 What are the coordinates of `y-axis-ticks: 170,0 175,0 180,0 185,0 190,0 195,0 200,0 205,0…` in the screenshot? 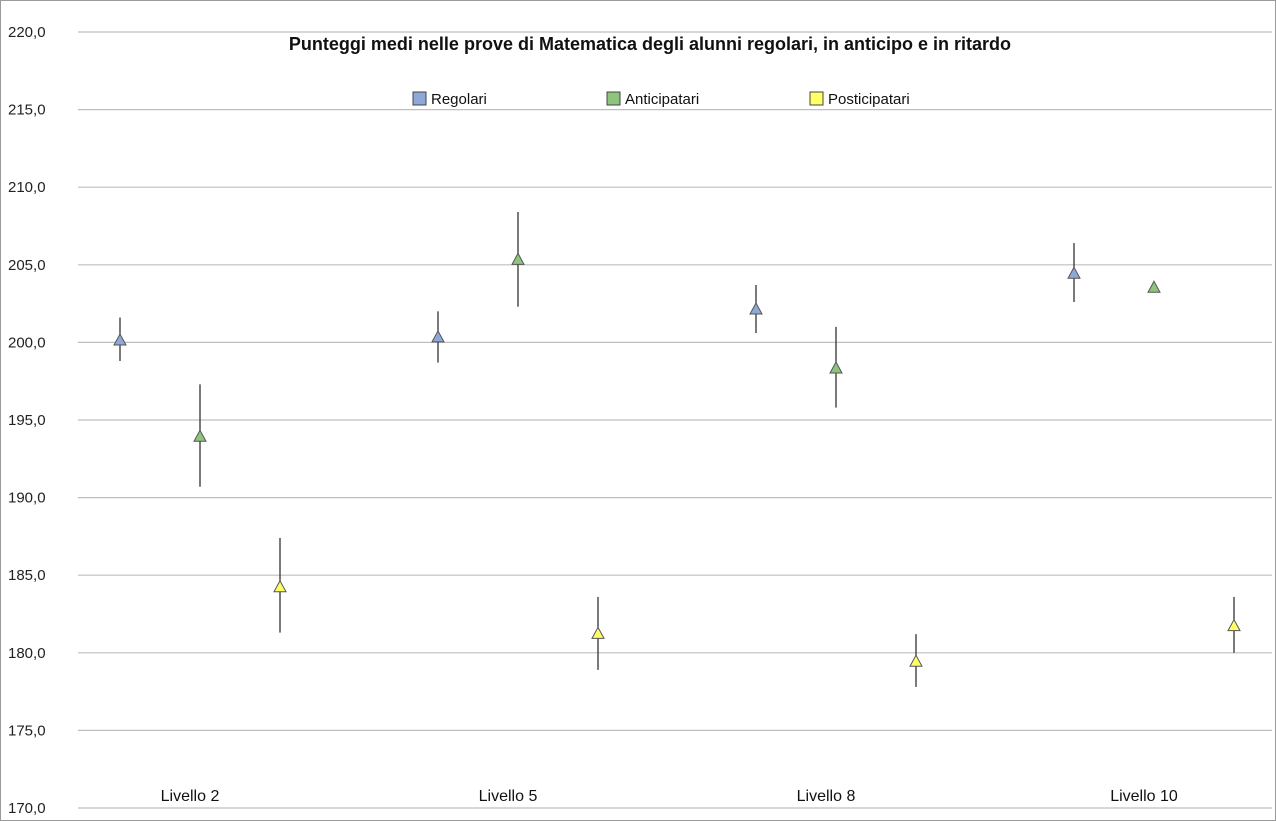 It's located at (27, 420).